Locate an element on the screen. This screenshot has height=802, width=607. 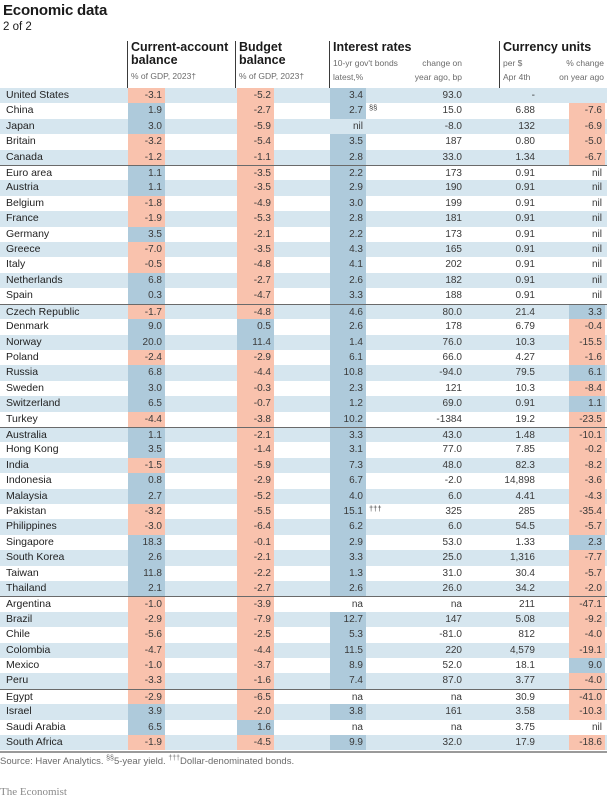
bond-yield-value: 4.0 is located at coordinates (348, 496).